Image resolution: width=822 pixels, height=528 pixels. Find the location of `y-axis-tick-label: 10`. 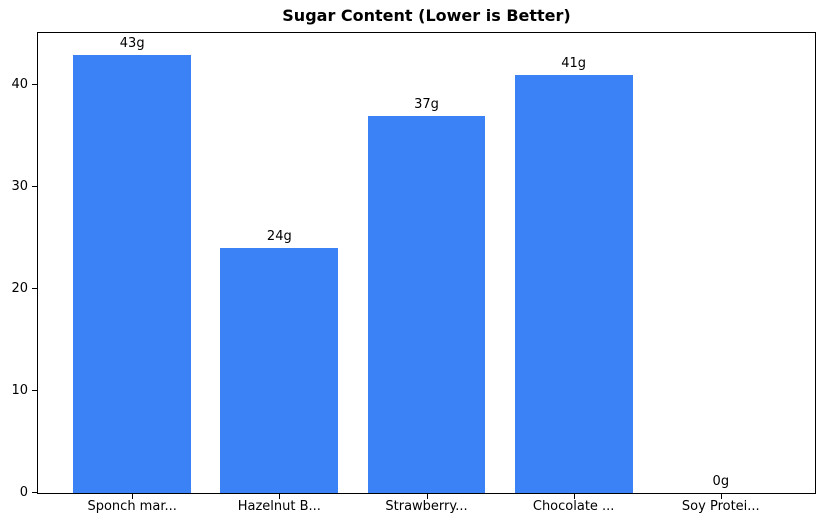

y-axis-tick-label: 10 is located at coordinates (19, 391).